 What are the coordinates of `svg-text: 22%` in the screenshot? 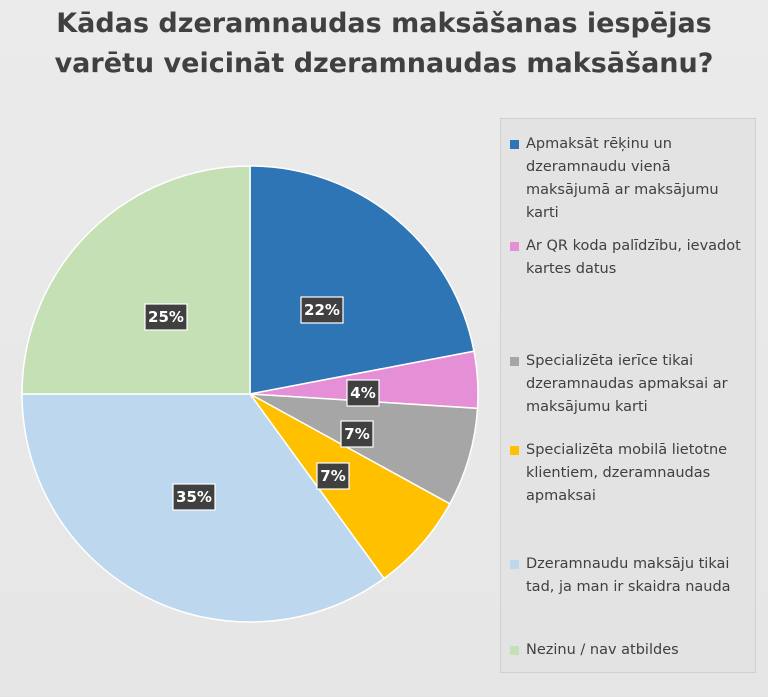 It's located at (322, 310).